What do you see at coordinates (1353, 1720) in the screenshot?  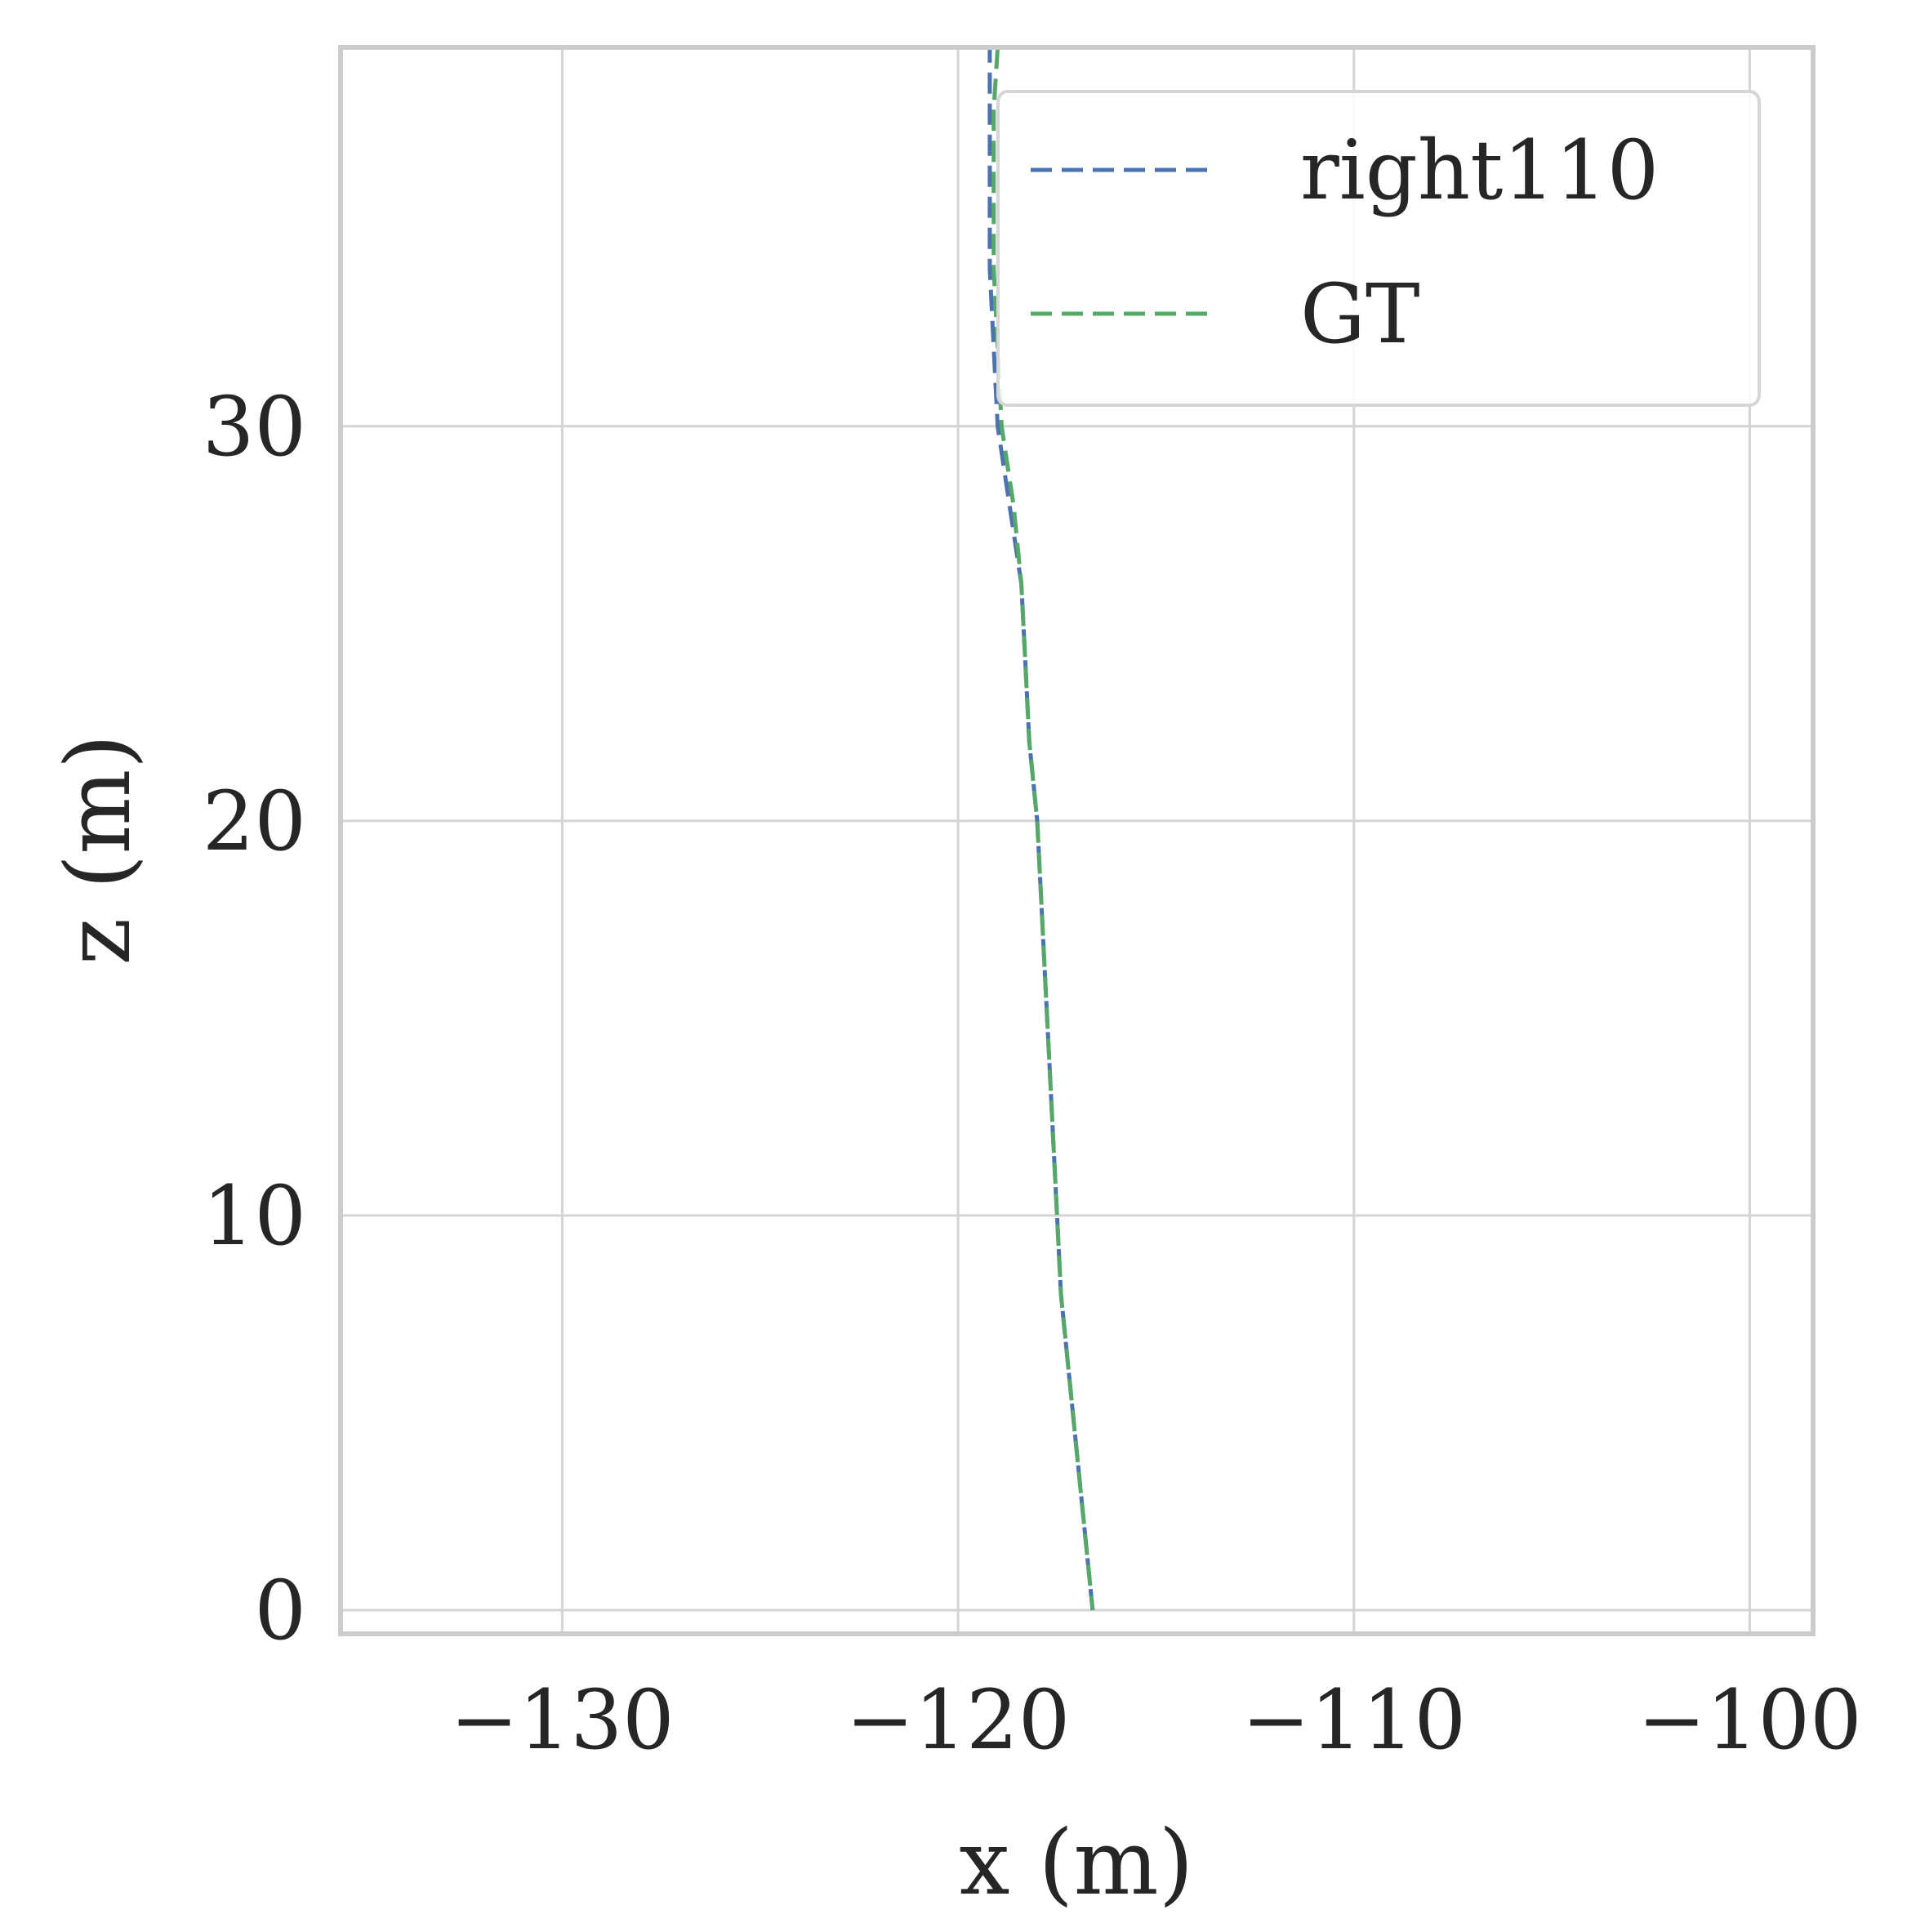 I see `x-tick-label: −110` at bounding box center [1353, 1720].